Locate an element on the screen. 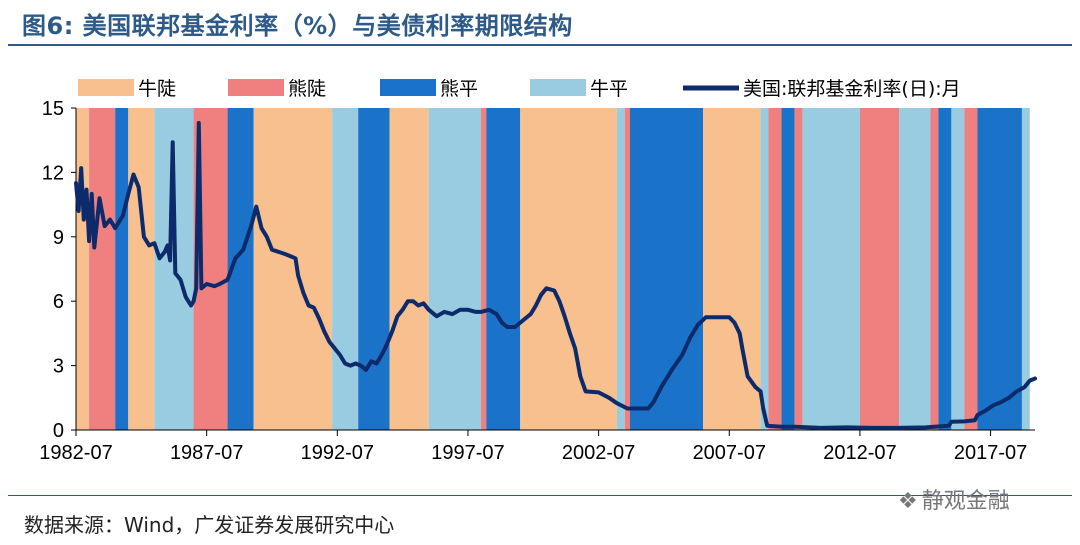  y-tick-label: 6 is located at coordinates (58, 302).